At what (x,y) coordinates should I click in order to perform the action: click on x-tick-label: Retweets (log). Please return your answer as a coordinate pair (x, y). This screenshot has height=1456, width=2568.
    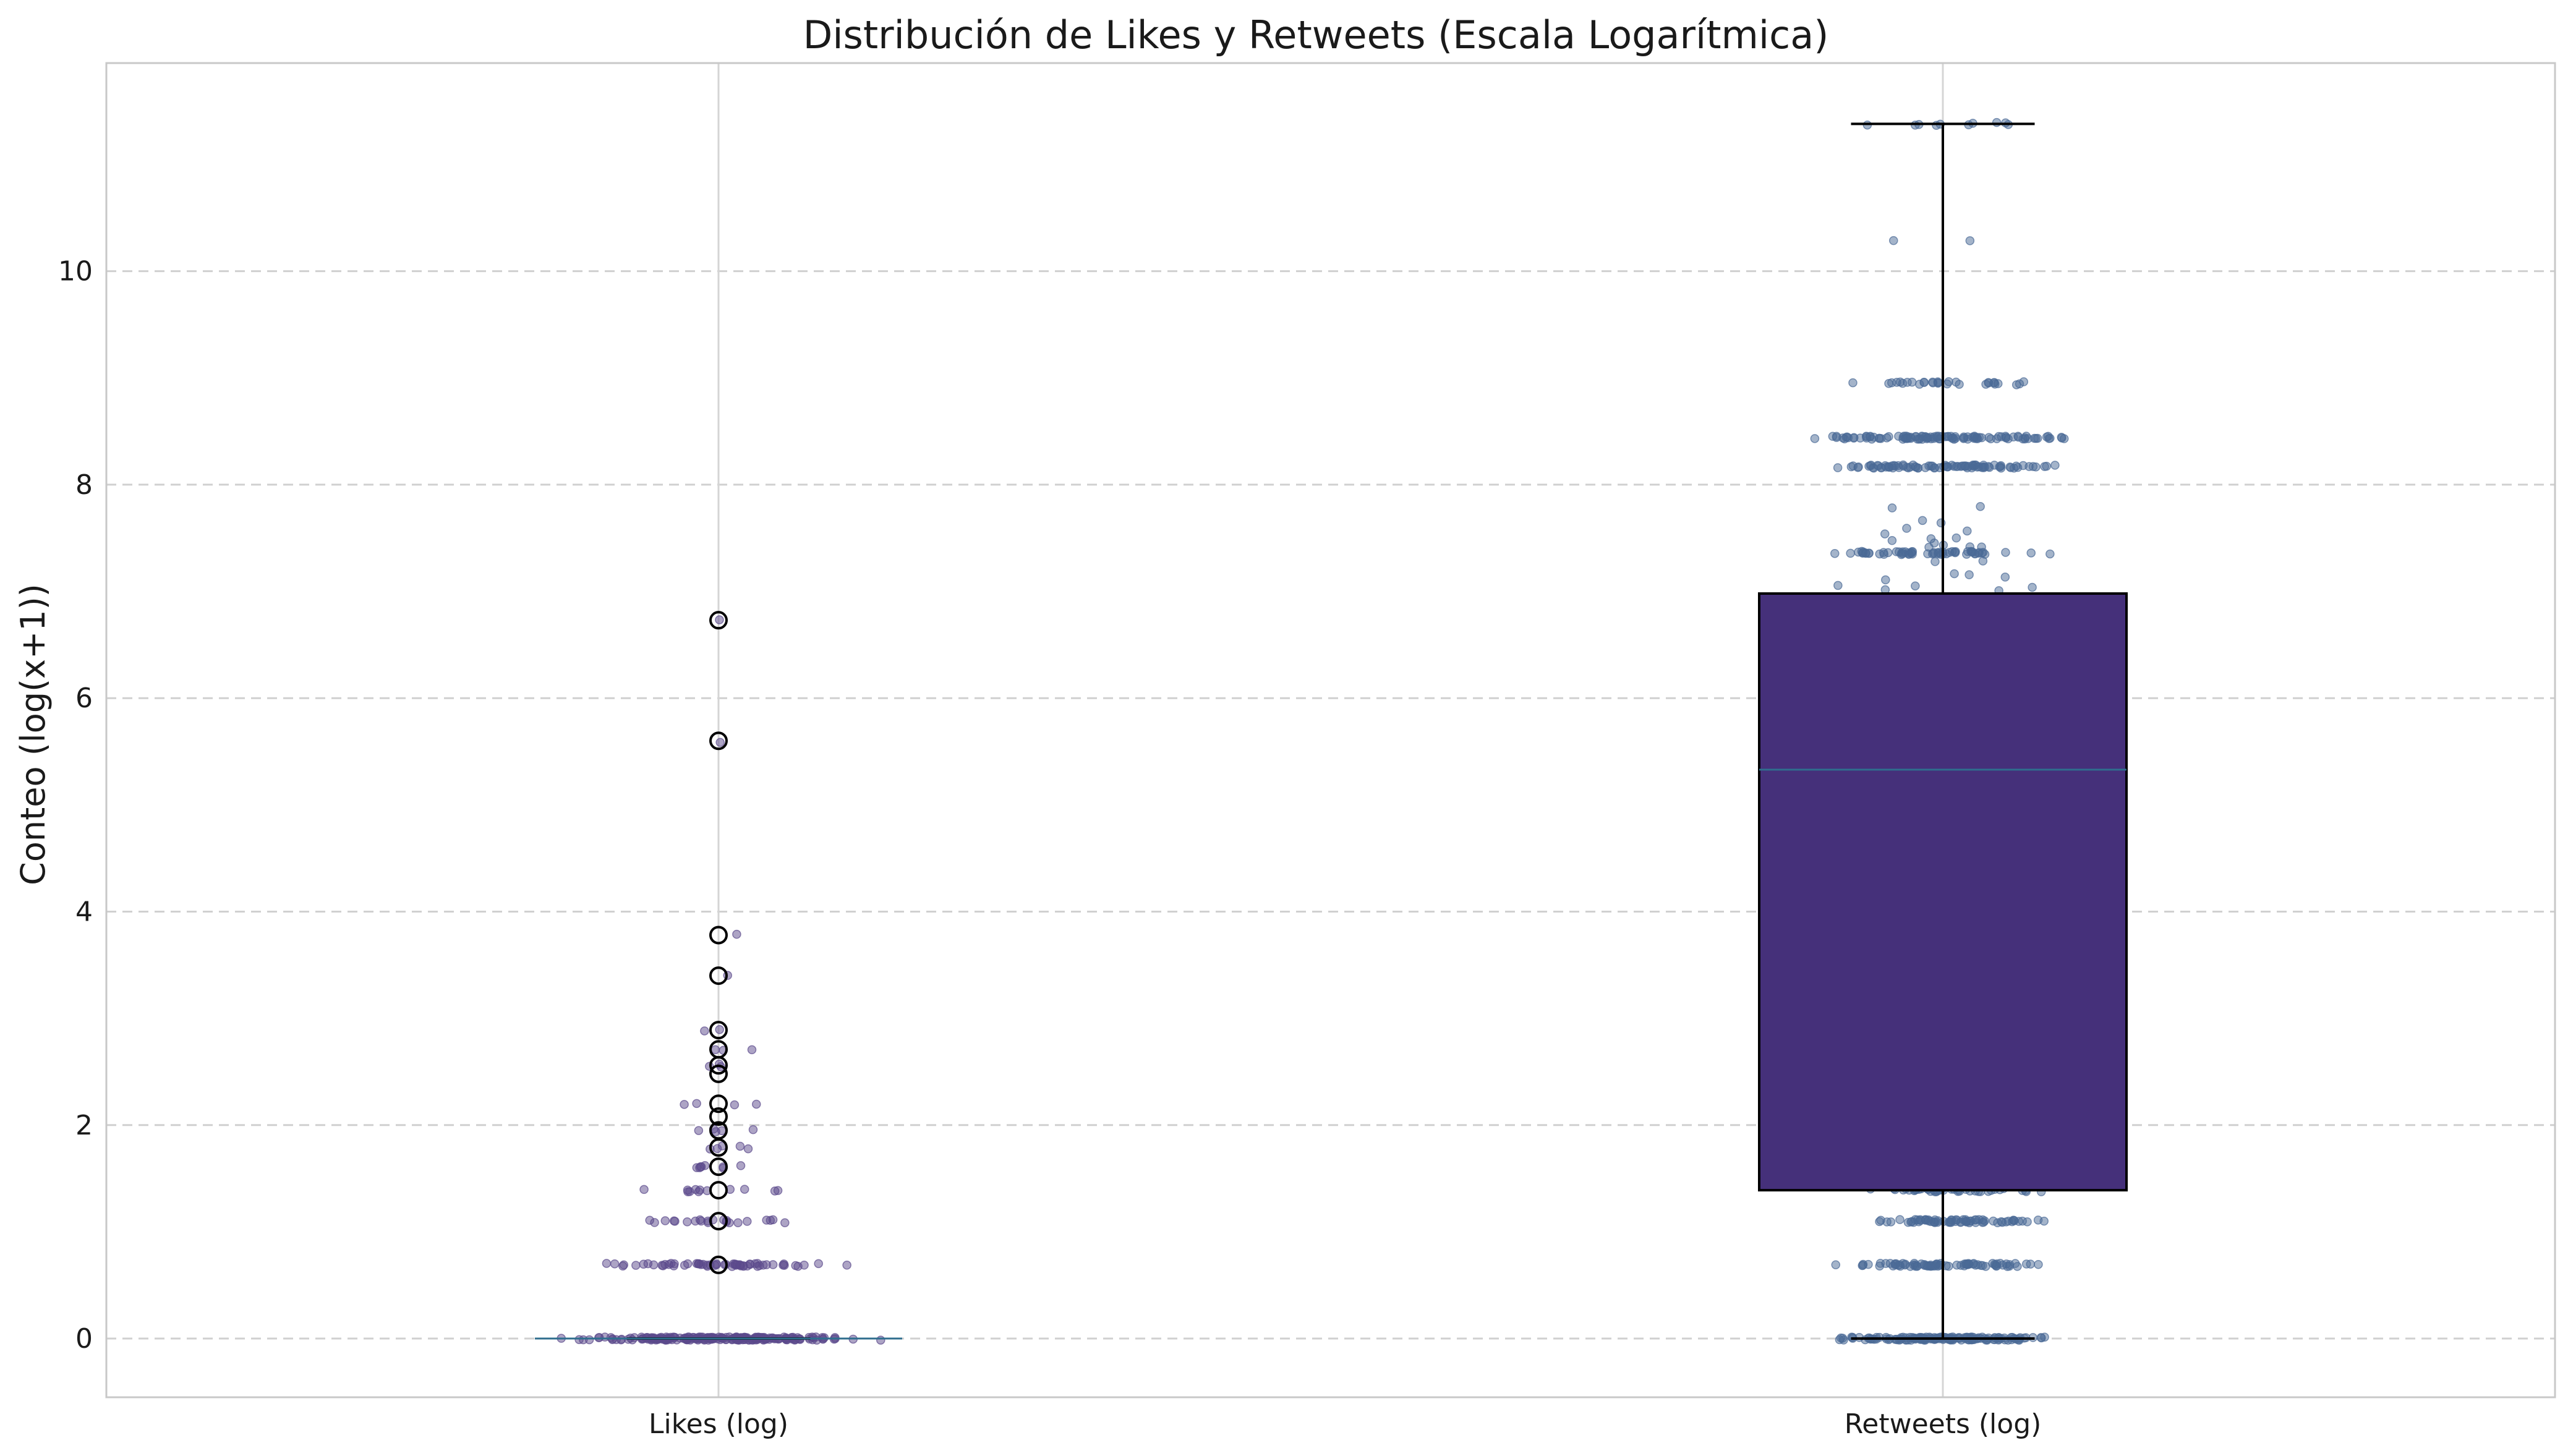
    Looking at the image, I should click on (1944, 1424).